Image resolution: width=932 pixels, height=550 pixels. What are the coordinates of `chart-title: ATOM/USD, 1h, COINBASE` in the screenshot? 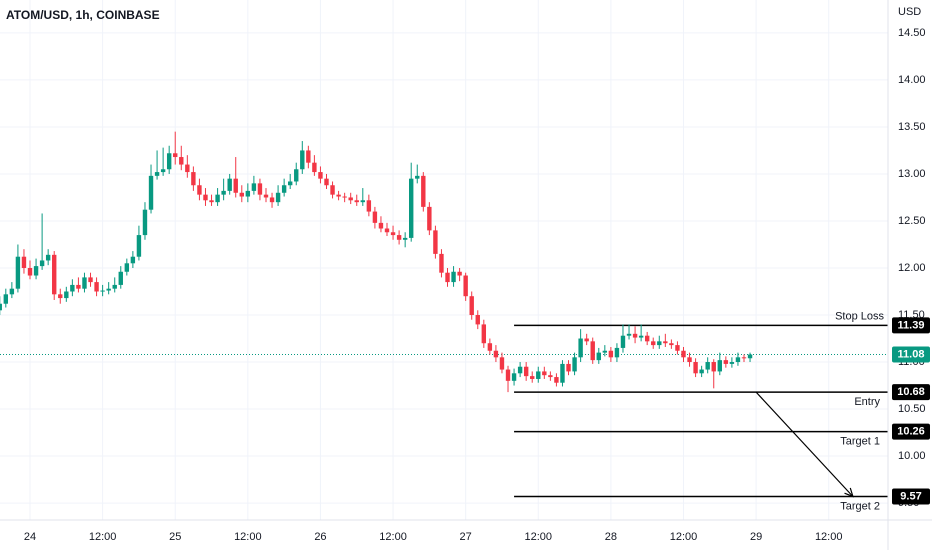 It's located at (83, 15).